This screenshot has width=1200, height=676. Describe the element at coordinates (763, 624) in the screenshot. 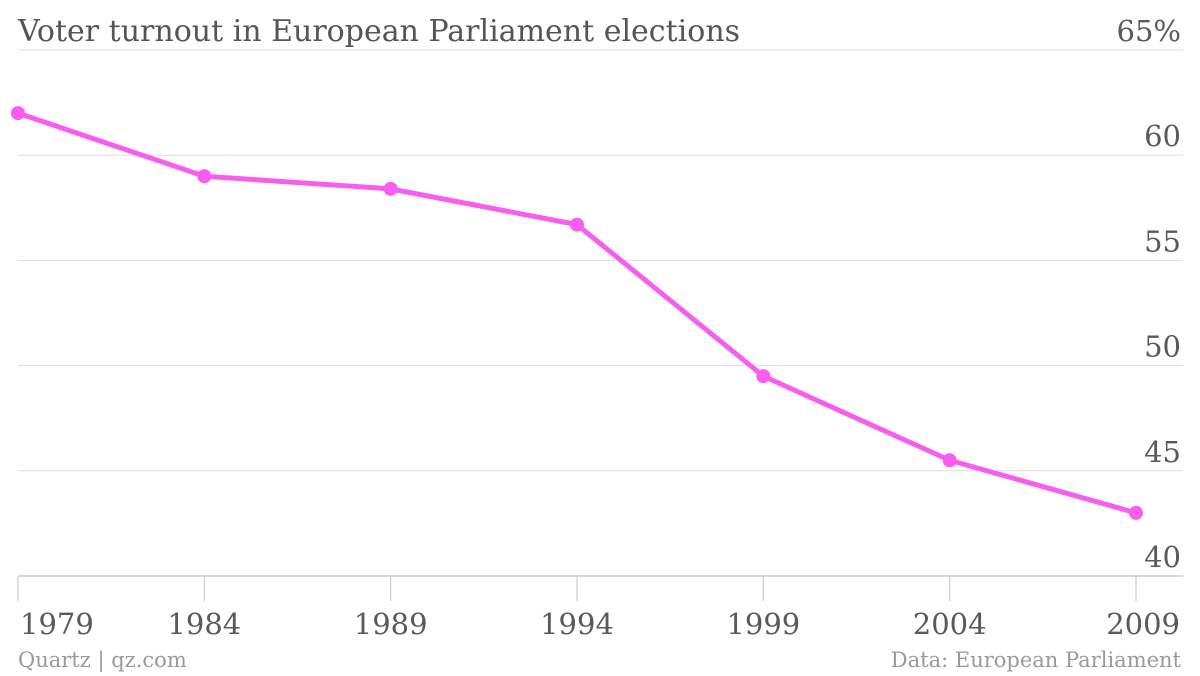

I see `x-tick-label: 1999` at that location.